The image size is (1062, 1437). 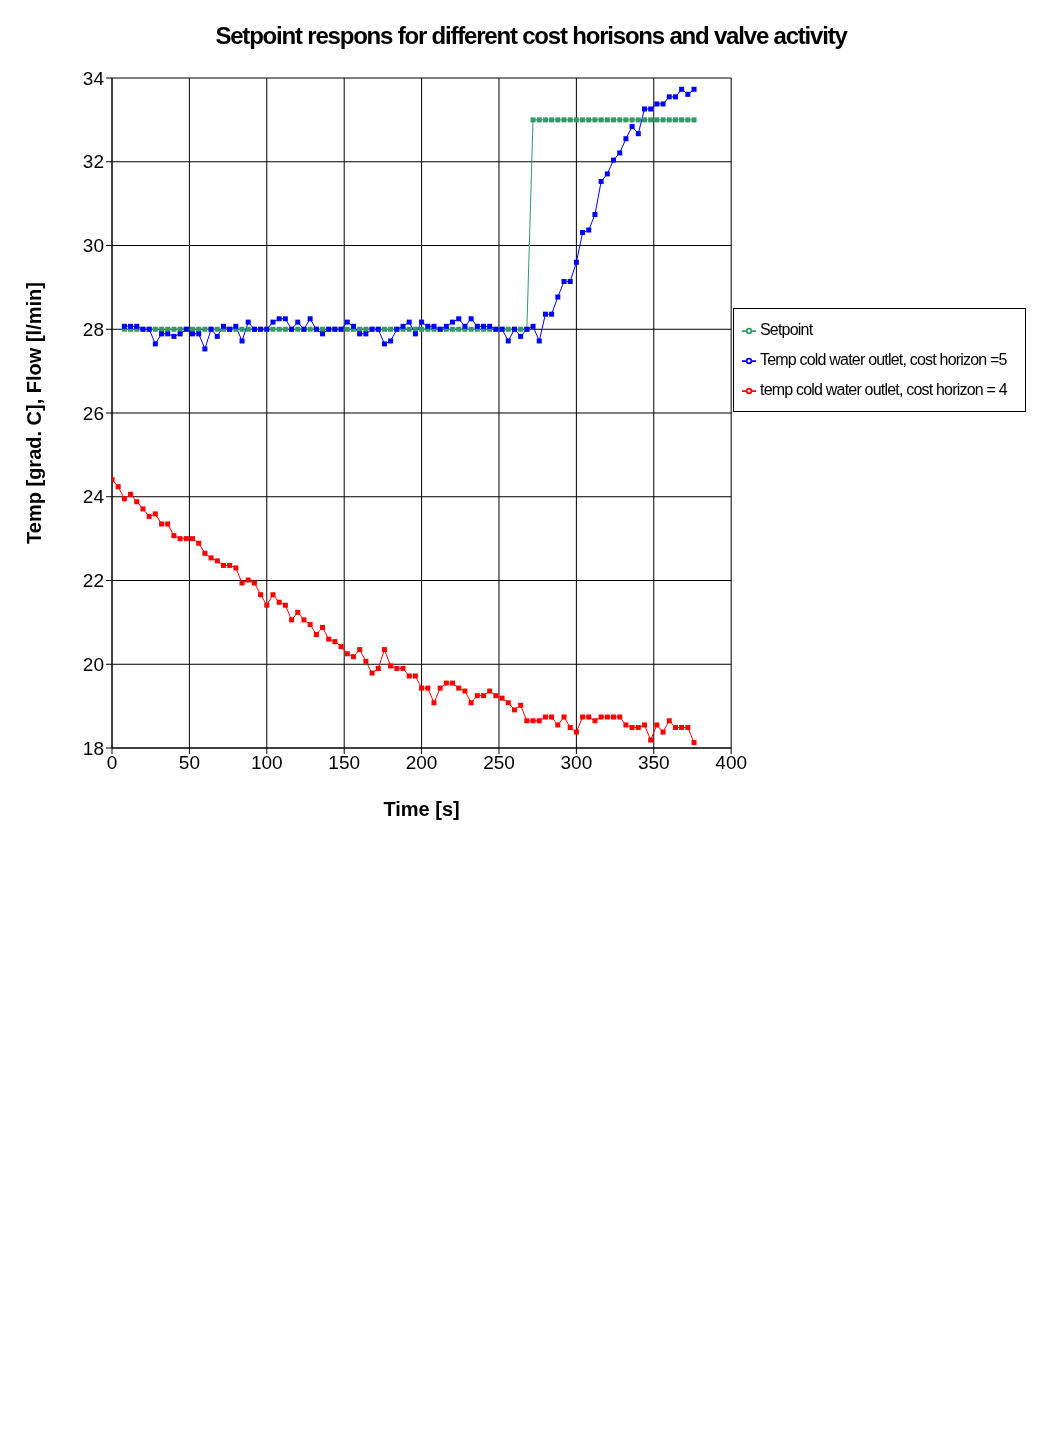 What do you see at coordinates (93, 413) in the screenshot?
I see `y-tick-label: 26` at bounding box center [93, 413].